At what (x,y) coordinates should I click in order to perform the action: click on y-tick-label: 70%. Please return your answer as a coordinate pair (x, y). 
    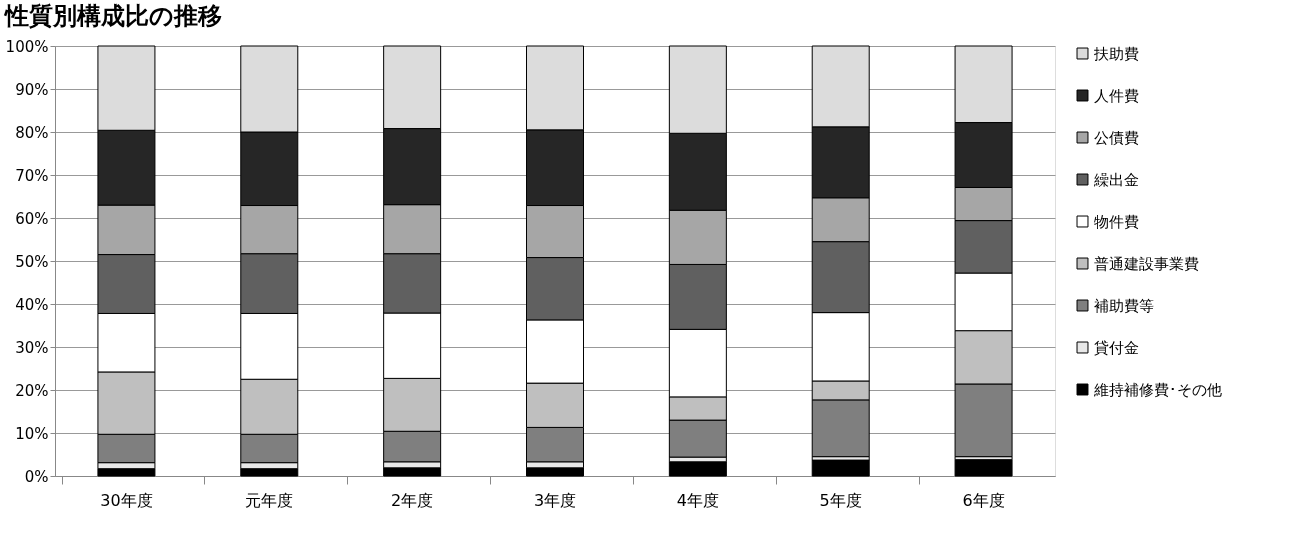
    Looking at the image, I should click on (32, 175).